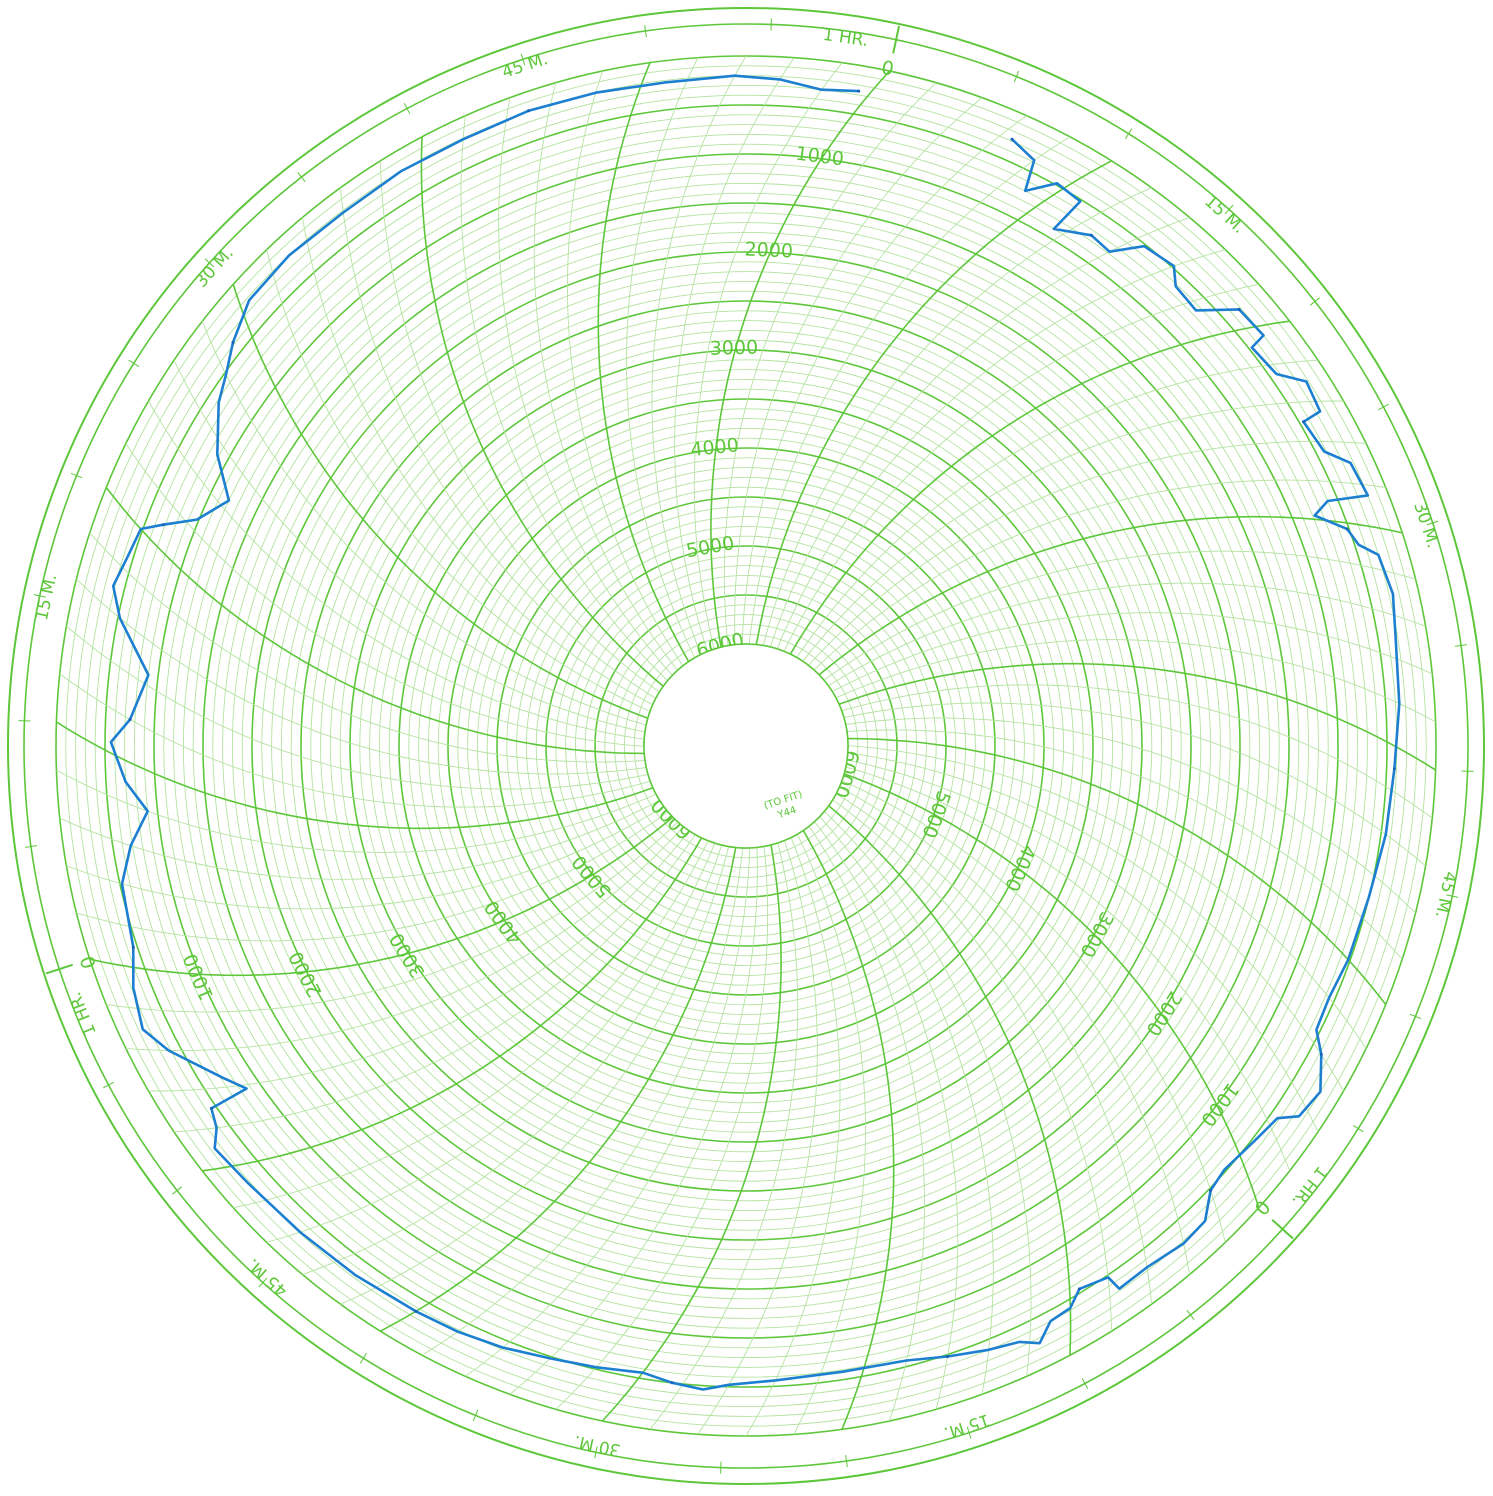  Describe the element at coordinates (733, 347) in the screenshot. I see `scale-label: 3000` at that location.